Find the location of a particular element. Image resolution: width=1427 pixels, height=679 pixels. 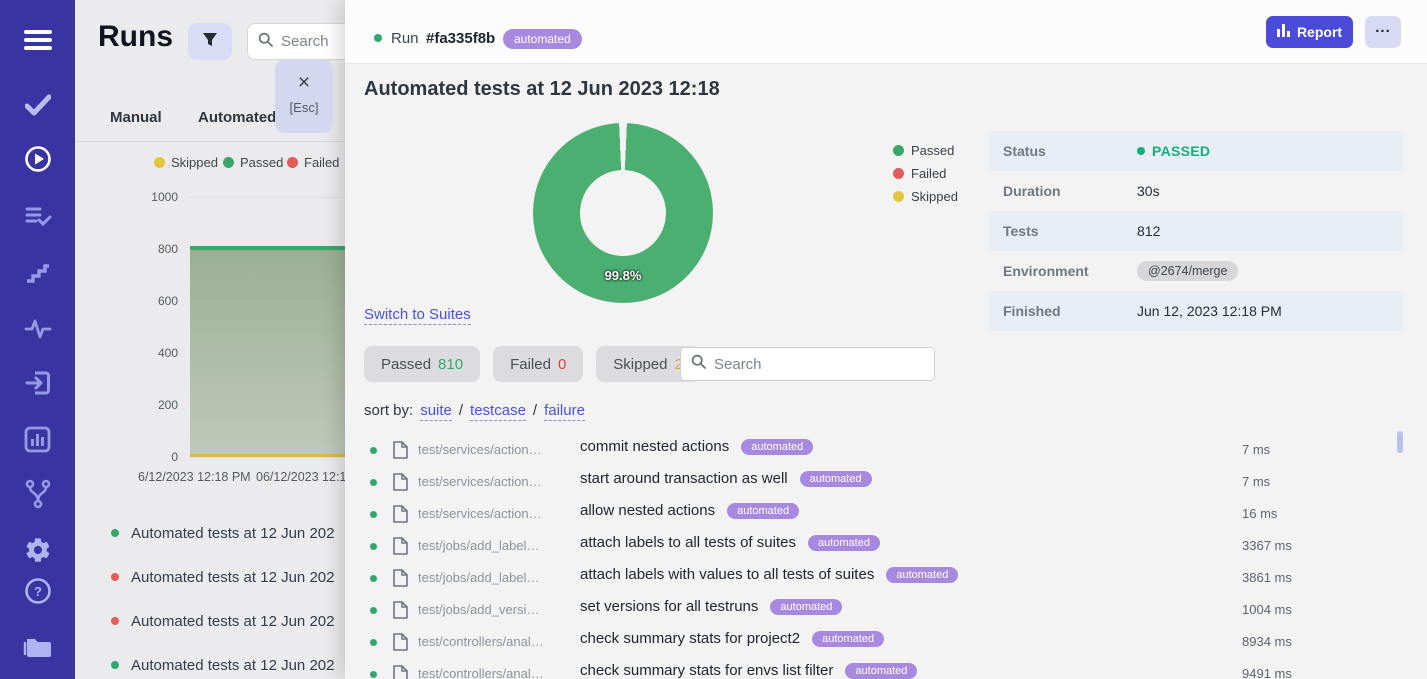

play-circle-icon is located at coordinates (38, 159).